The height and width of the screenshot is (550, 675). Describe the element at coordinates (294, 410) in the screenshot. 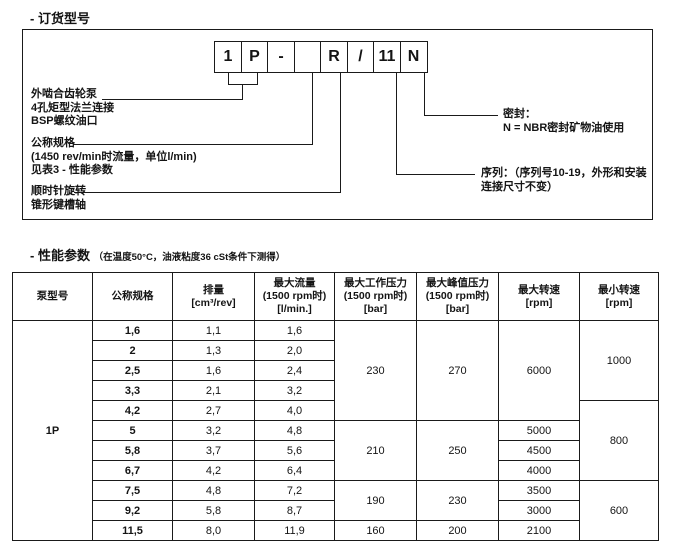

I see `cell-flow: 4,0` at that location.